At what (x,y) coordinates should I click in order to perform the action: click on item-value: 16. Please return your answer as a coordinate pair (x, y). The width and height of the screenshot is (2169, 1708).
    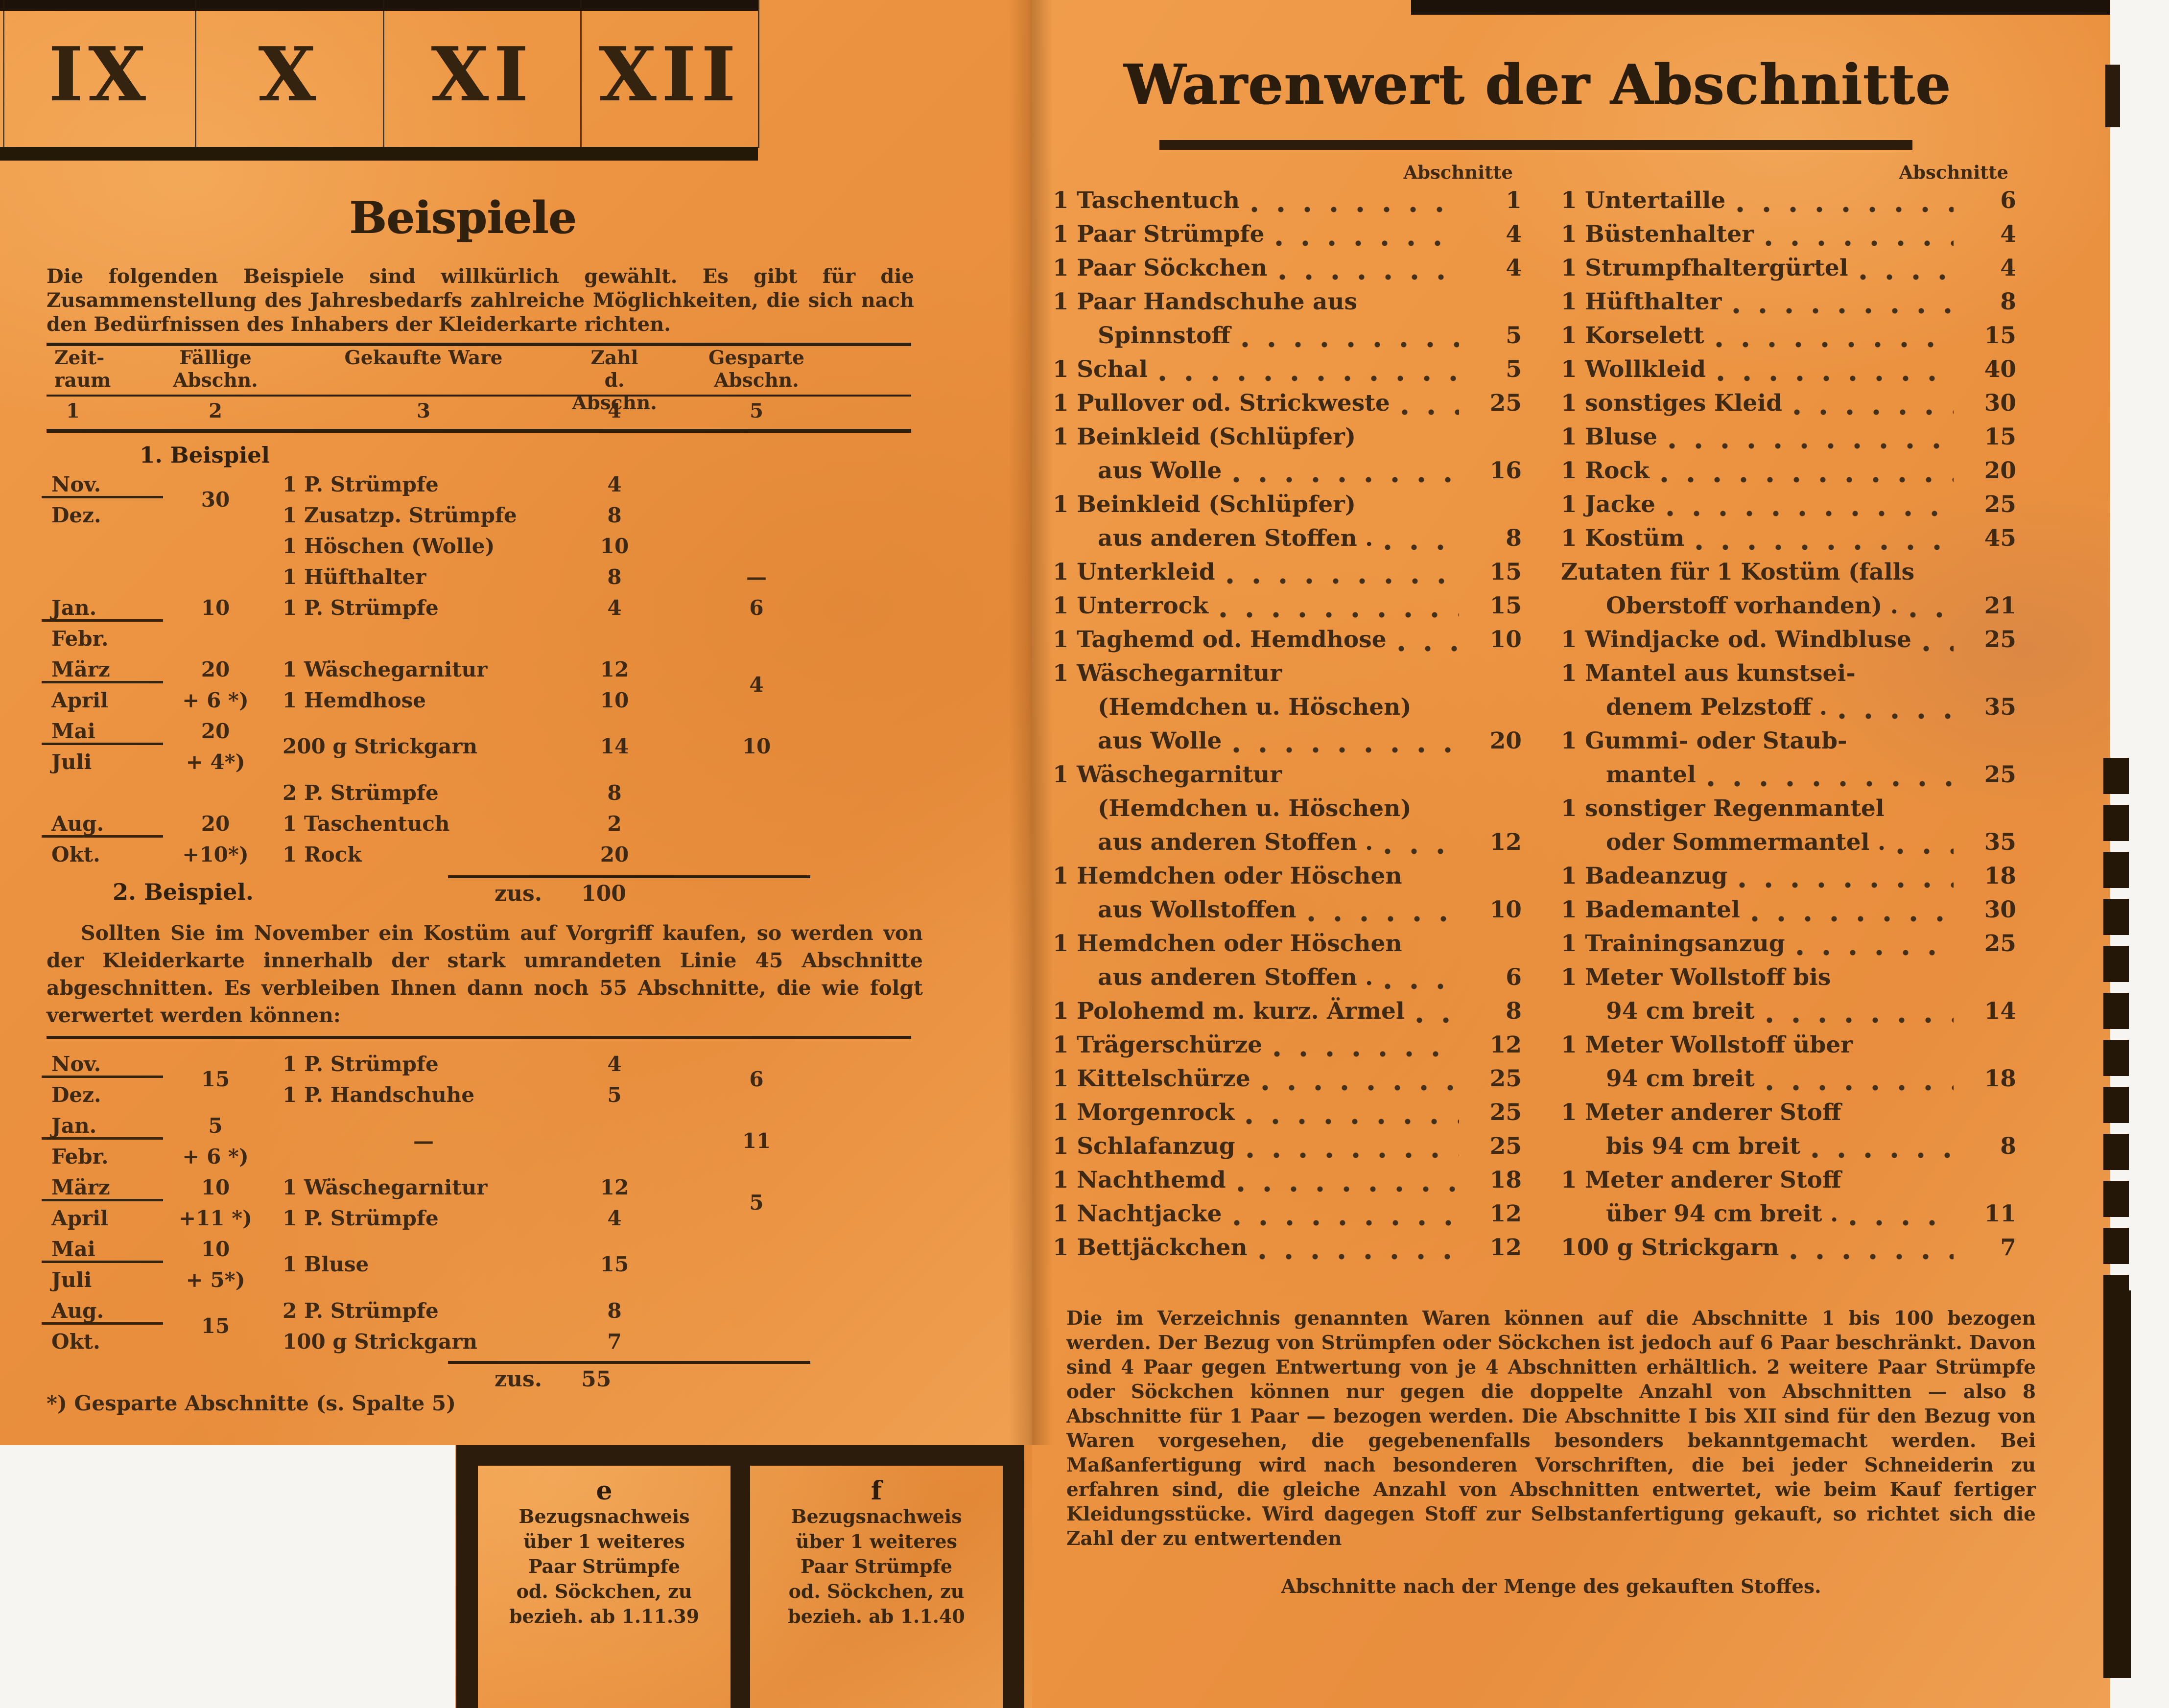
    Looking at the image, I should click on (1505, 470).